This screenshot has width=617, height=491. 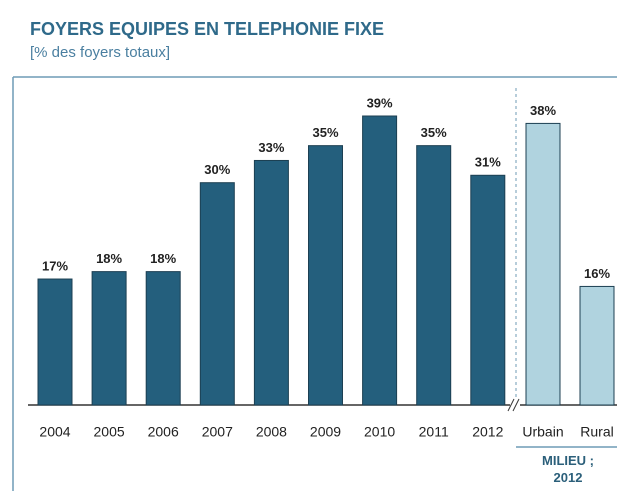 What do you see at coordinates (596, 432) in the screenshot?
I see `x-tick-label: Rural` at bounding box center [596, 432].